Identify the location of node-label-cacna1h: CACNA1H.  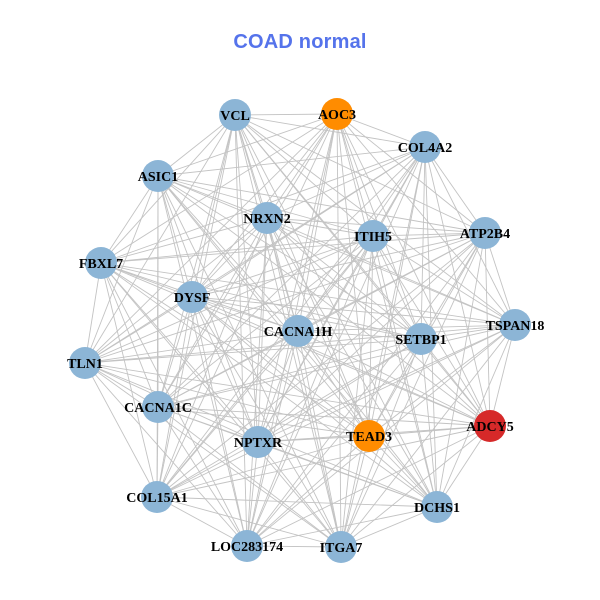
(298, 332).